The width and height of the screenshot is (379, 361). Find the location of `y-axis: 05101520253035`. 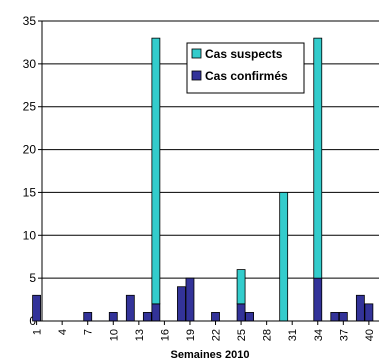

y-axis: 05101520253035 is located at coordinates (33, 171).